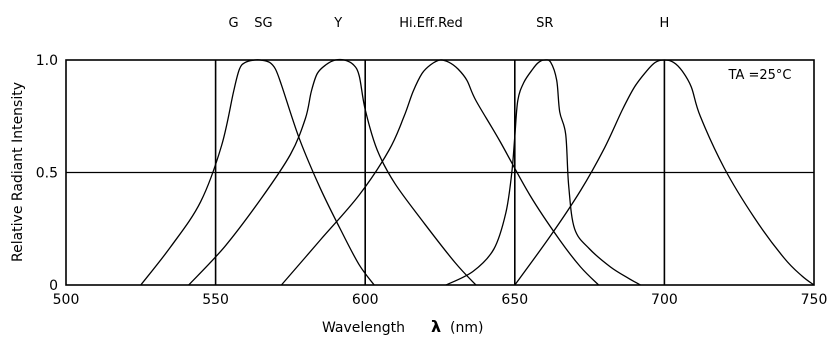 The height and width of the screenshot is (337, 829). Describe the element at coordinates (53, 286) in the screenshot. I see `y-tick-label: 0` at that location.